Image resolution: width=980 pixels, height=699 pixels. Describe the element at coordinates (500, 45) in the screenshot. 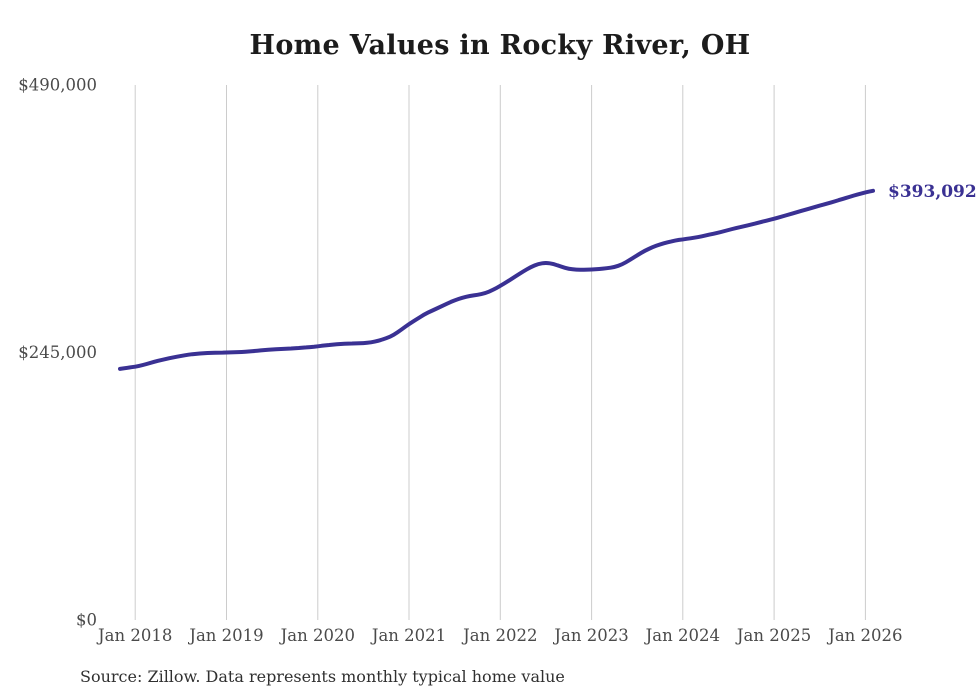

I see `chart-title: Home Values in Rocky River, OH` at that location.